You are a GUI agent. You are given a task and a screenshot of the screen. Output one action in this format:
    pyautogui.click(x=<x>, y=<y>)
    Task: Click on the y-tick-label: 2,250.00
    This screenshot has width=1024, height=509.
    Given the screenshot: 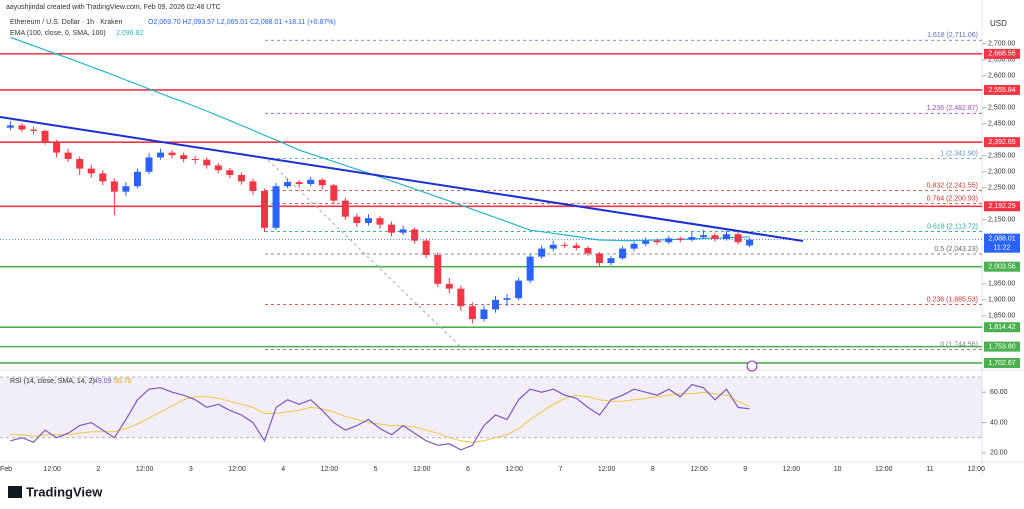 What is the action you would take?
    pyautogui.click(x=1001, y=188)
    